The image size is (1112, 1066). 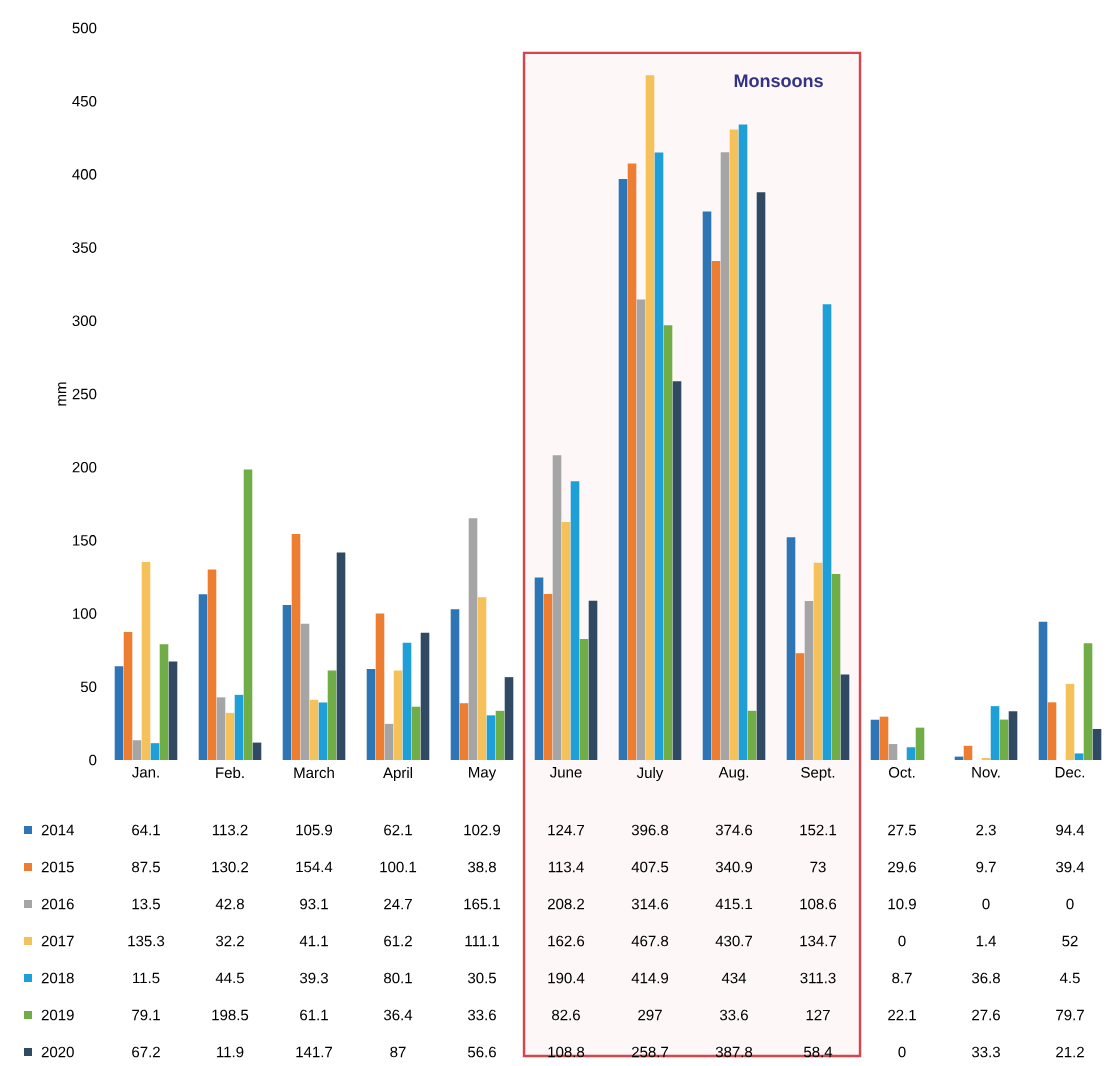 I want to click on data-label: 165.1, so click(x=482, y=904).